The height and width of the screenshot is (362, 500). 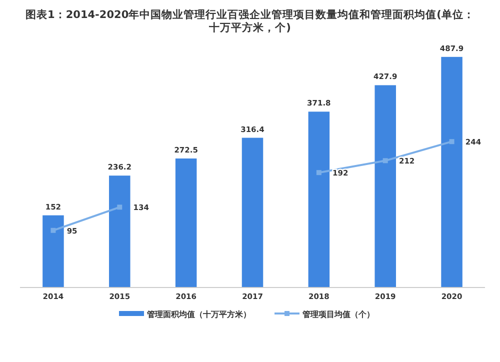 I want to click on legend-label: 管理项目均值（个）, so click(x=338, y=314).